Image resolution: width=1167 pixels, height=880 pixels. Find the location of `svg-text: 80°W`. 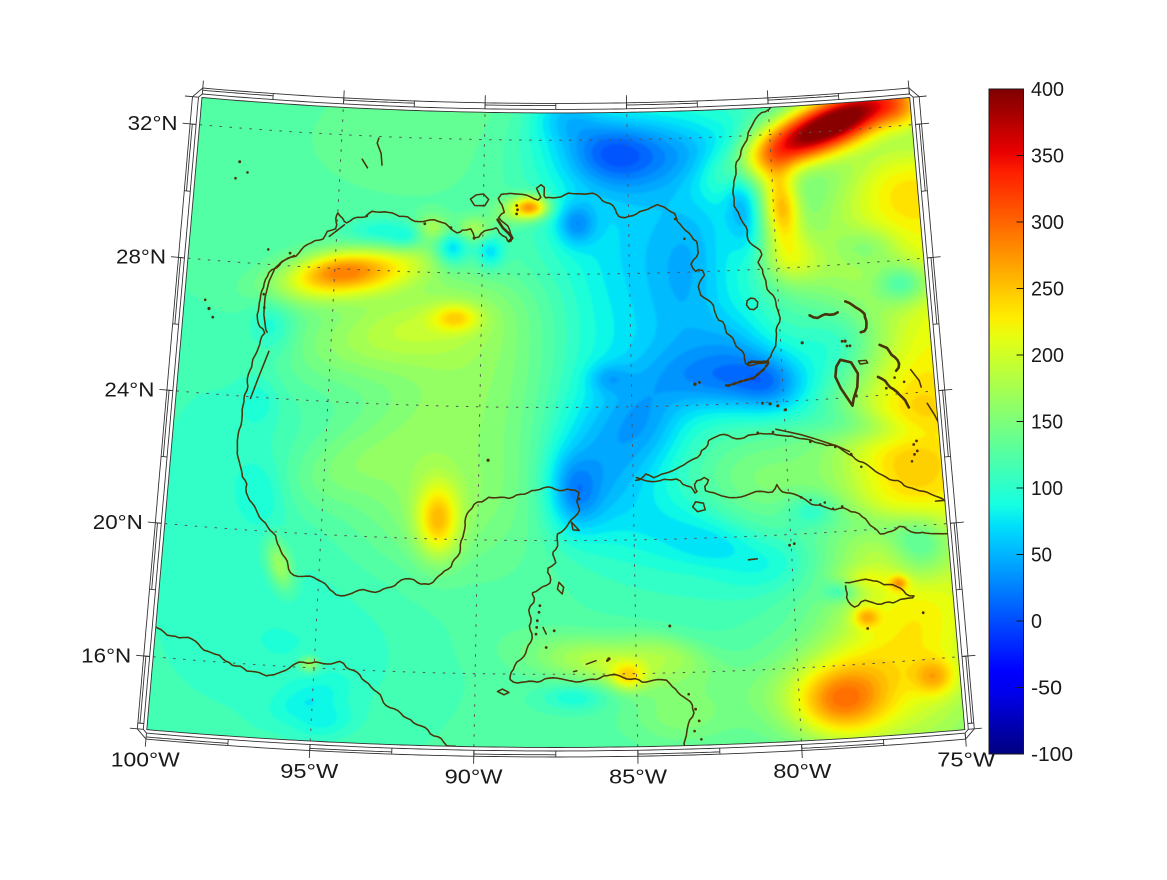

svg-text: 80°W is located at coordinates (802, 771).